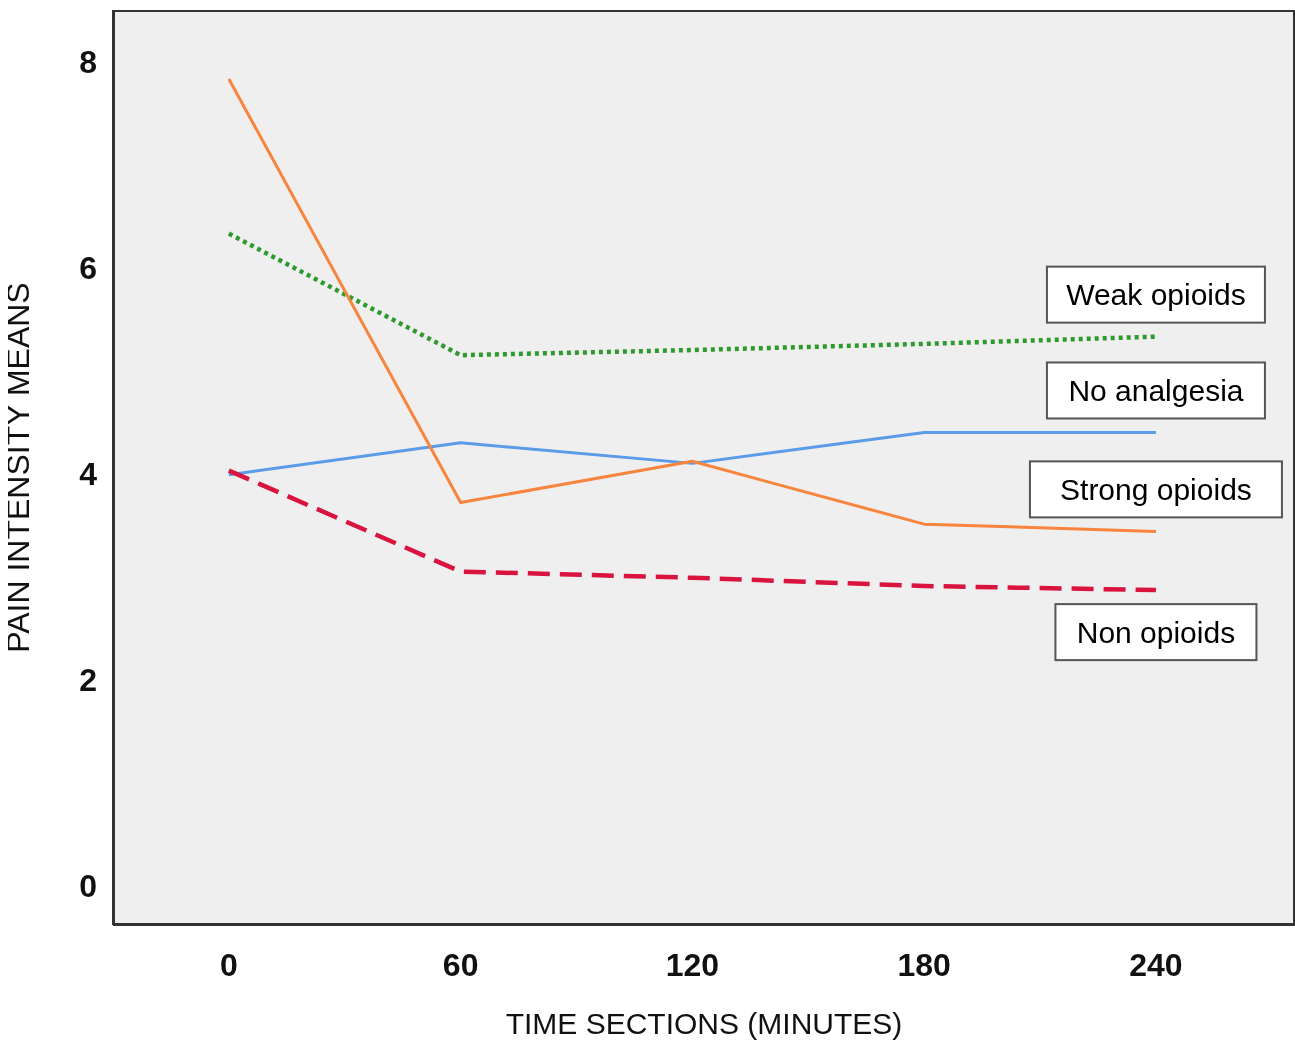 The image size is (1295, 1055). What do you see at coordinates (88, 61) in the screenshot?
I see `y-tick-label: 8` at bounding box center [88, 61].